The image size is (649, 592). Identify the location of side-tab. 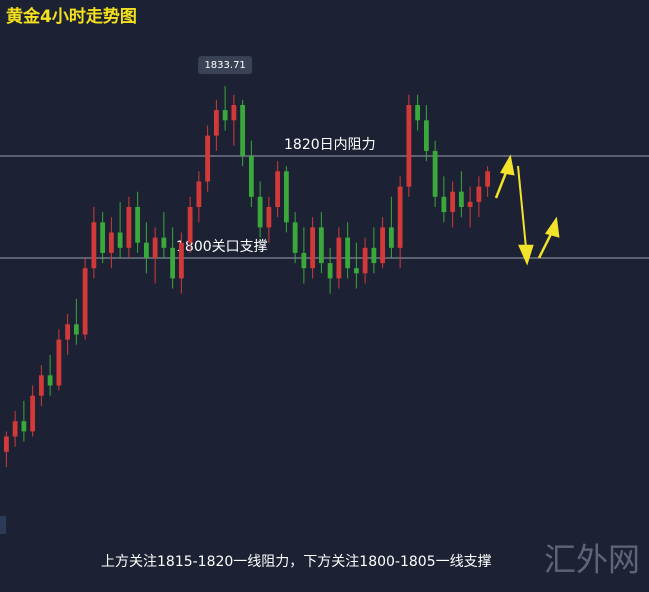
(3, 525).